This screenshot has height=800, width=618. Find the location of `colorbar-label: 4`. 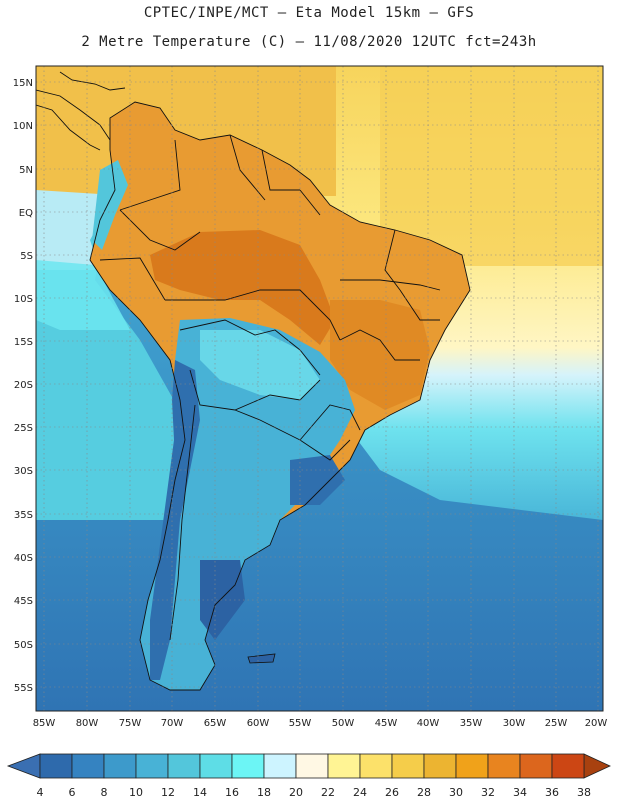

colorbar-label: 4 is located at coordinates (40, 792).